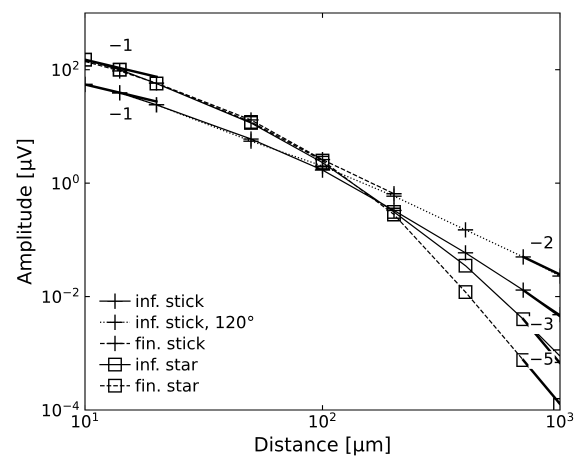 The height and width of the screenshot is (464, 583). I want to click on legend-label: fin. stick, so click(170, 343).